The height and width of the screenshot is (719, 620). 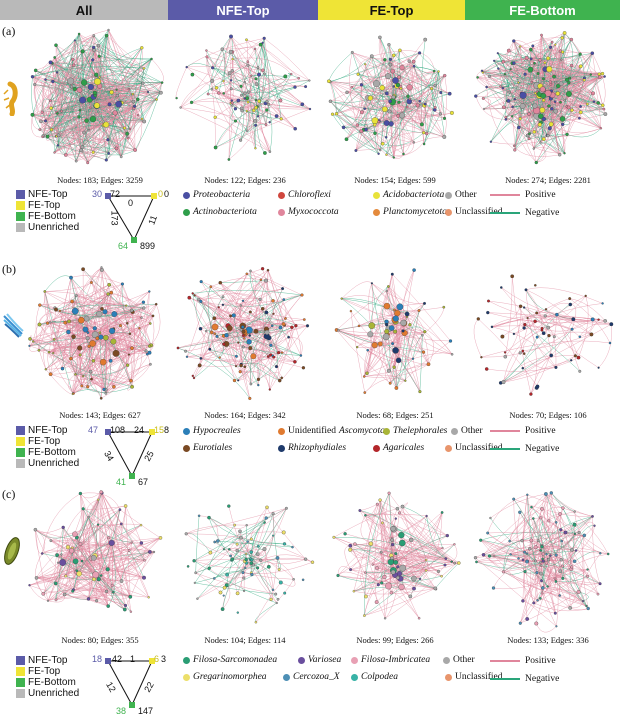 What do you see at coordinates (396, 660) in the screenshot?
I see `taxa-label: Filosa-Imbricatea` at bounding box center [396, 660].